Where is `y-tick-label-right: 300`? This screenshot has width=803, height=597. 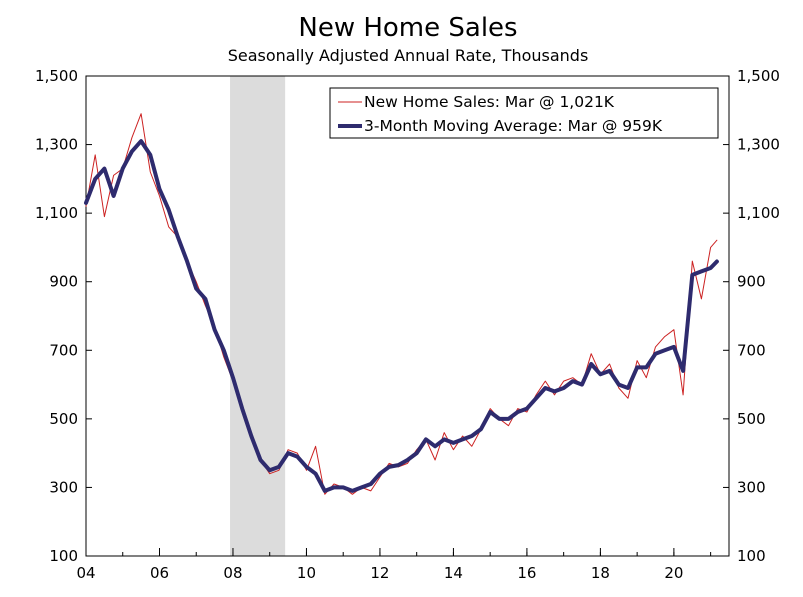
y-tick-label-right: 300 is located at coordinates (751, 487).